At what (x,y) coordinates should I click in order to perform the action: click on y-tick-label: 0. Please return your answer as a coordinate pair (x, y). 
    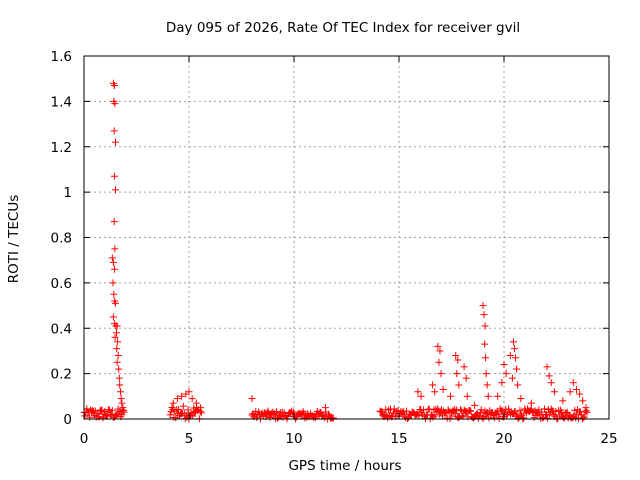
    Looking at the image, I should click on (67, 420).